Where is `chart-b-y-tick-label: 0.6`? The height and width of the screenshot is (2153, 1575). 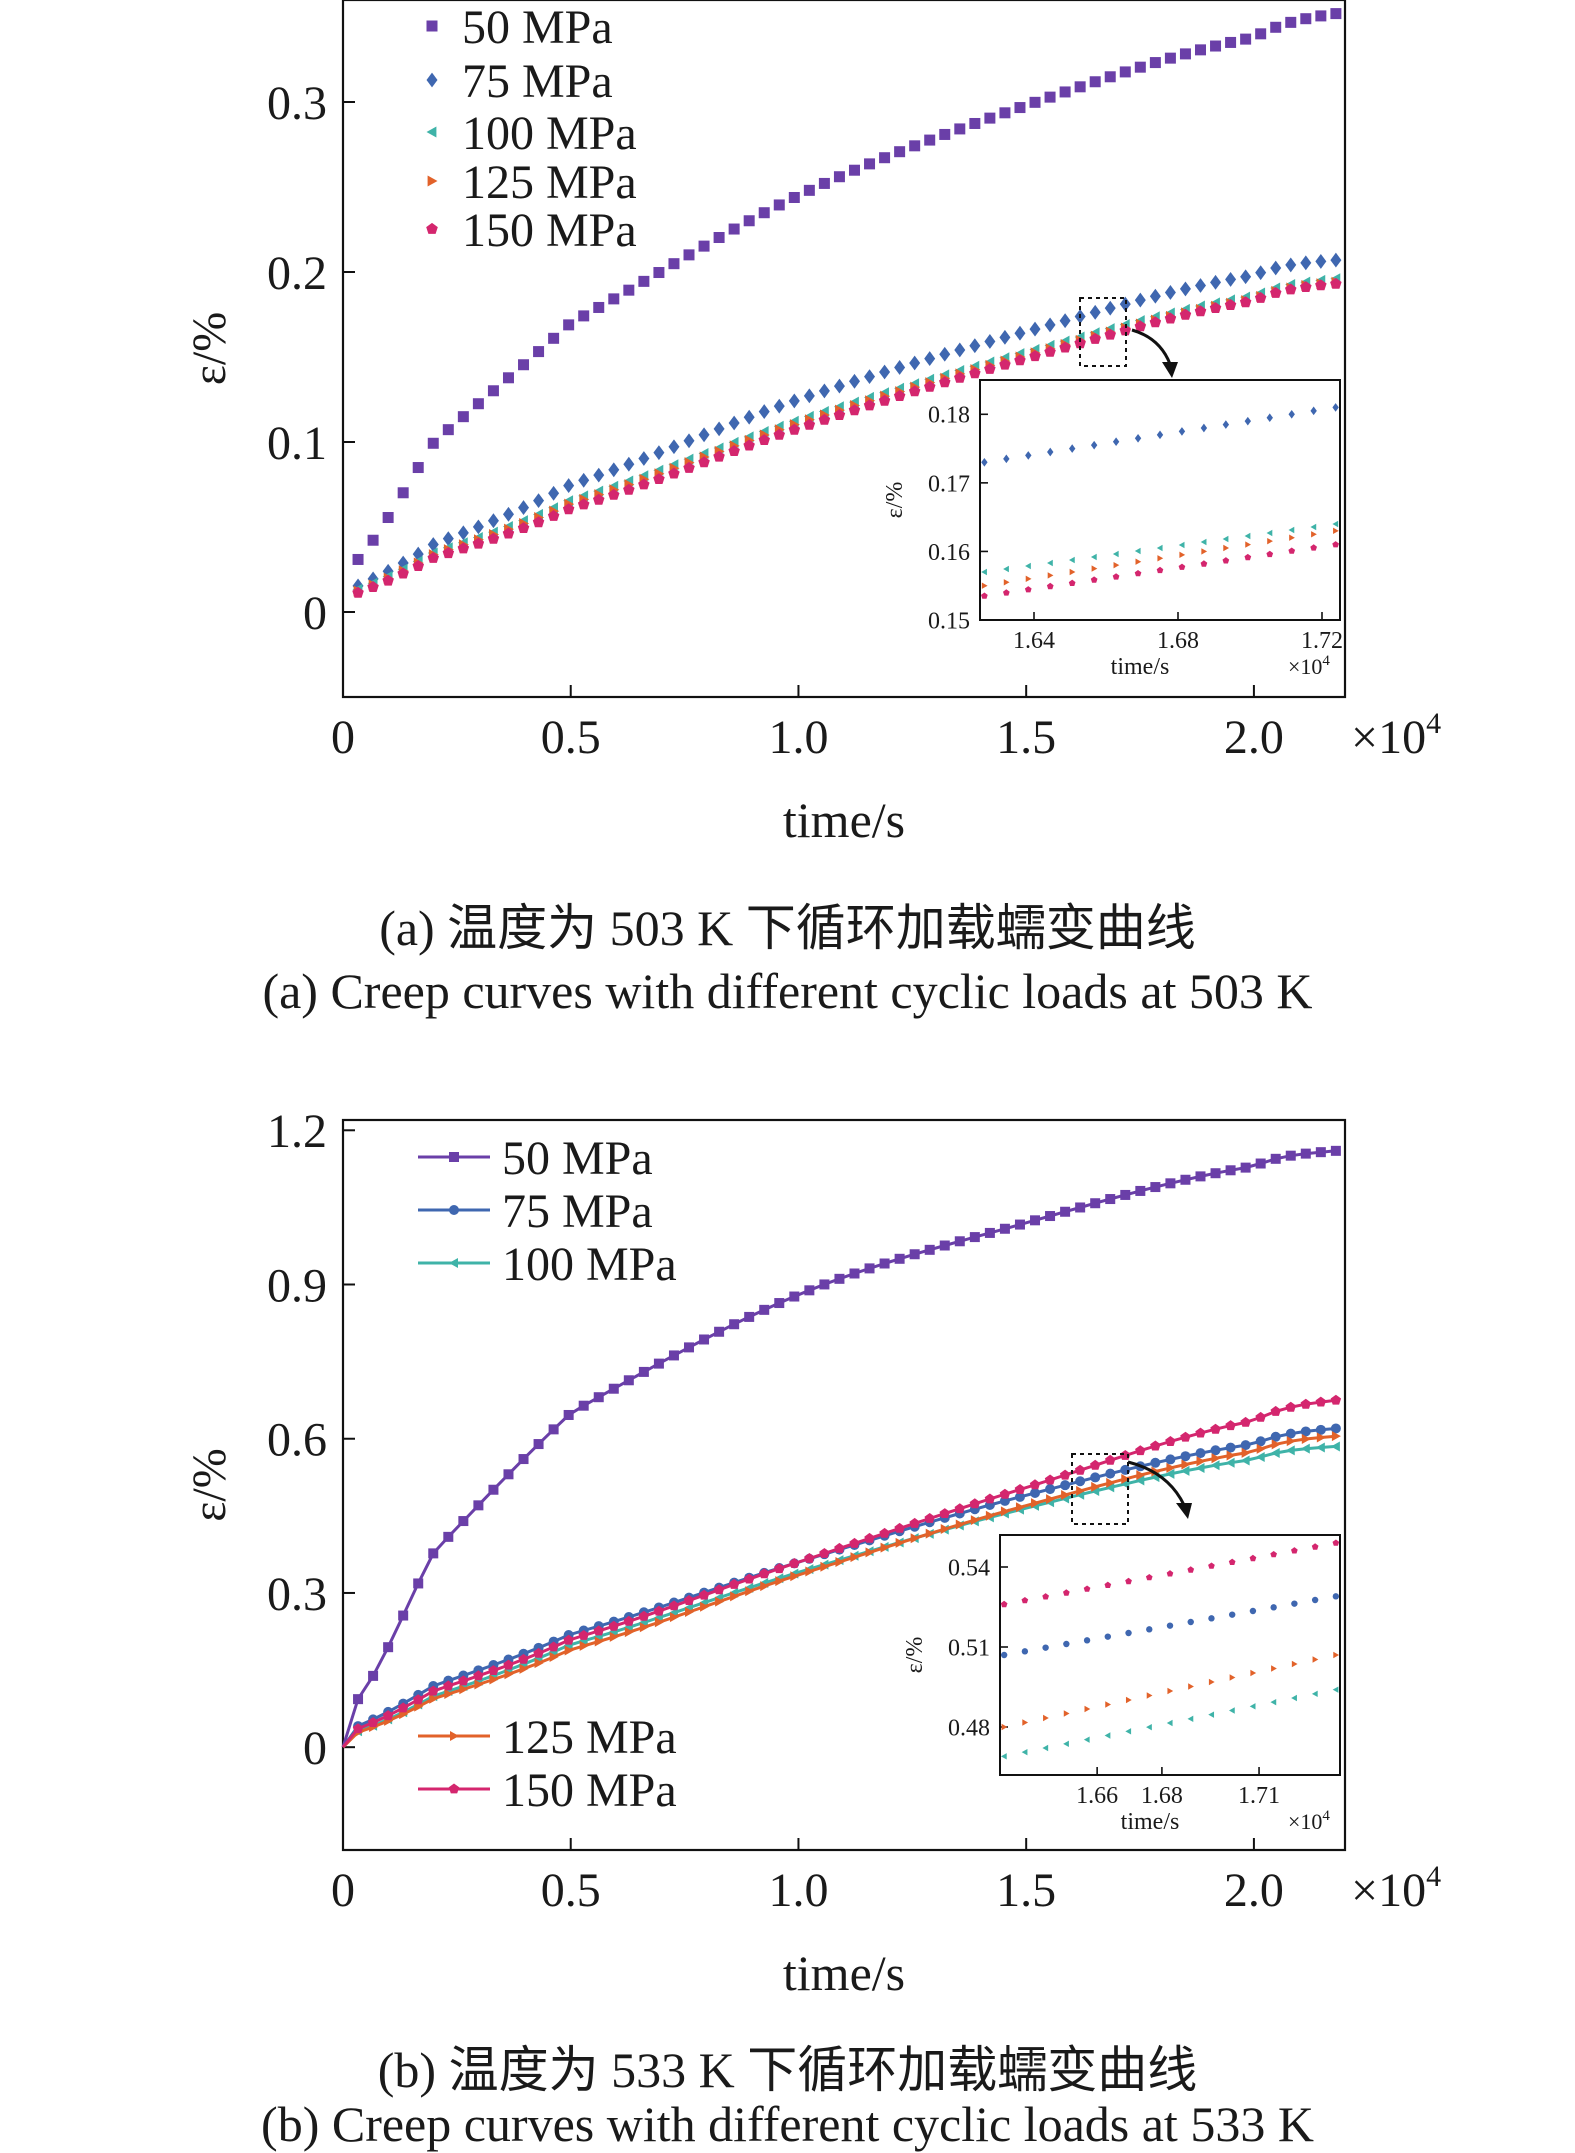
chart-b-y-tick-label: 0.6 is located at coordinates (297, 1440).